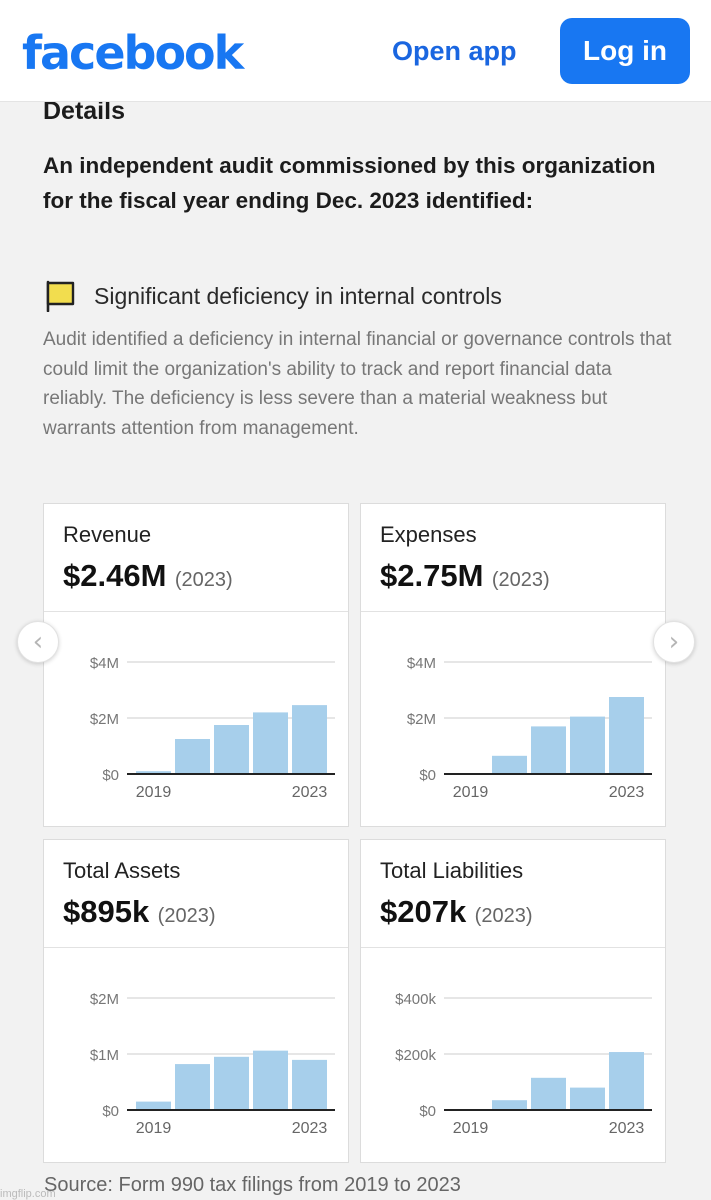 The height and width of the screenshot is (1200, 711). Describe the element at coordinates (423, 911) in the screenshot. I see `card-value: $207k` at that location.